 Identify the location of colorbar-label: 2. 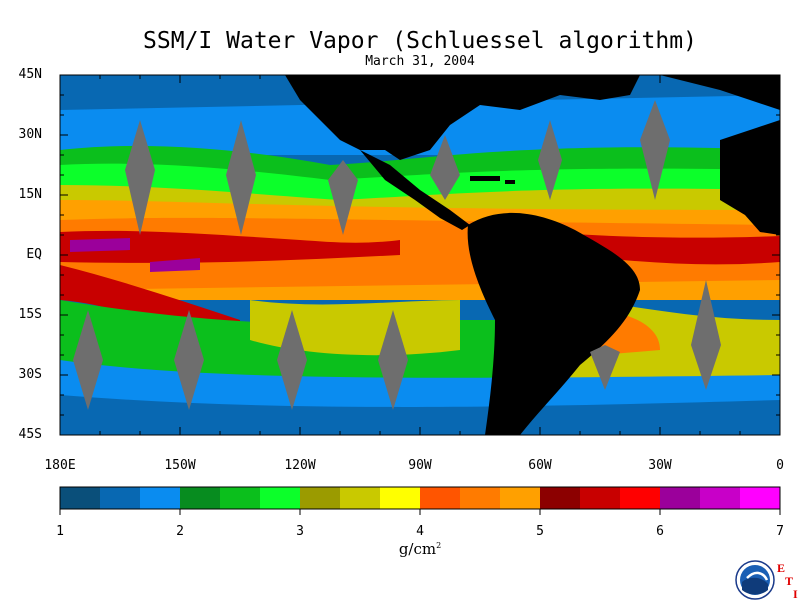
(180, 531).